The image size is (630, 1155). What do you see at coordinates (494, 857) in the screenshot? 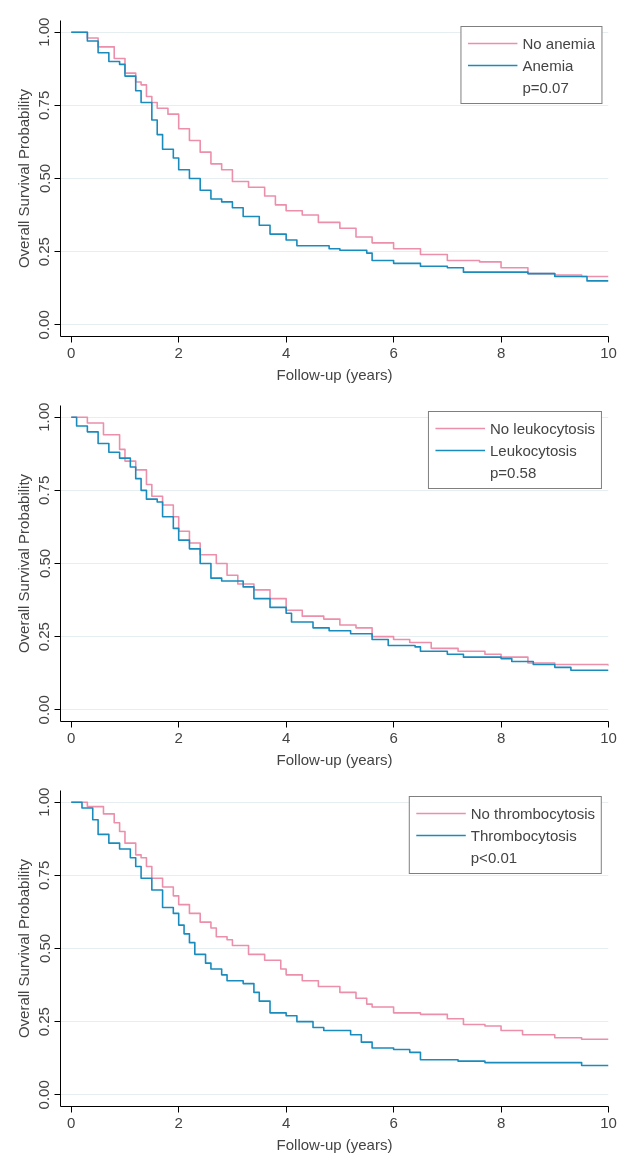
I see `annotation: p<0.01` at bounding box center [494, 857].